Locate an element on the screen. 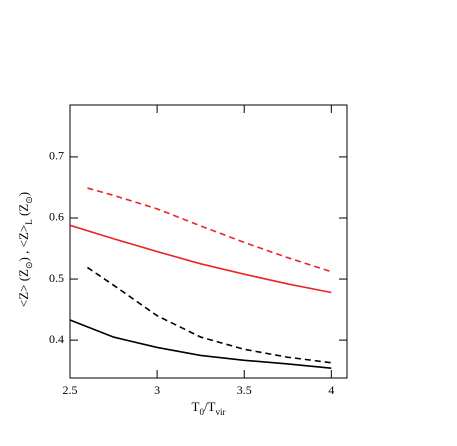 The image size is (457, 446). y-tick-label: 0.5 is located at coordinates (56, 278).